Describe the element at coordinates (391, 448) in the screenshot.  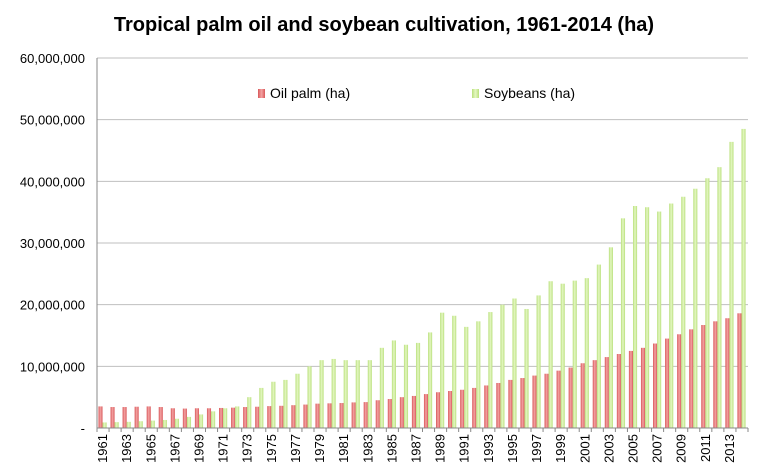
I see `x-tick-label: 1985` at that location.